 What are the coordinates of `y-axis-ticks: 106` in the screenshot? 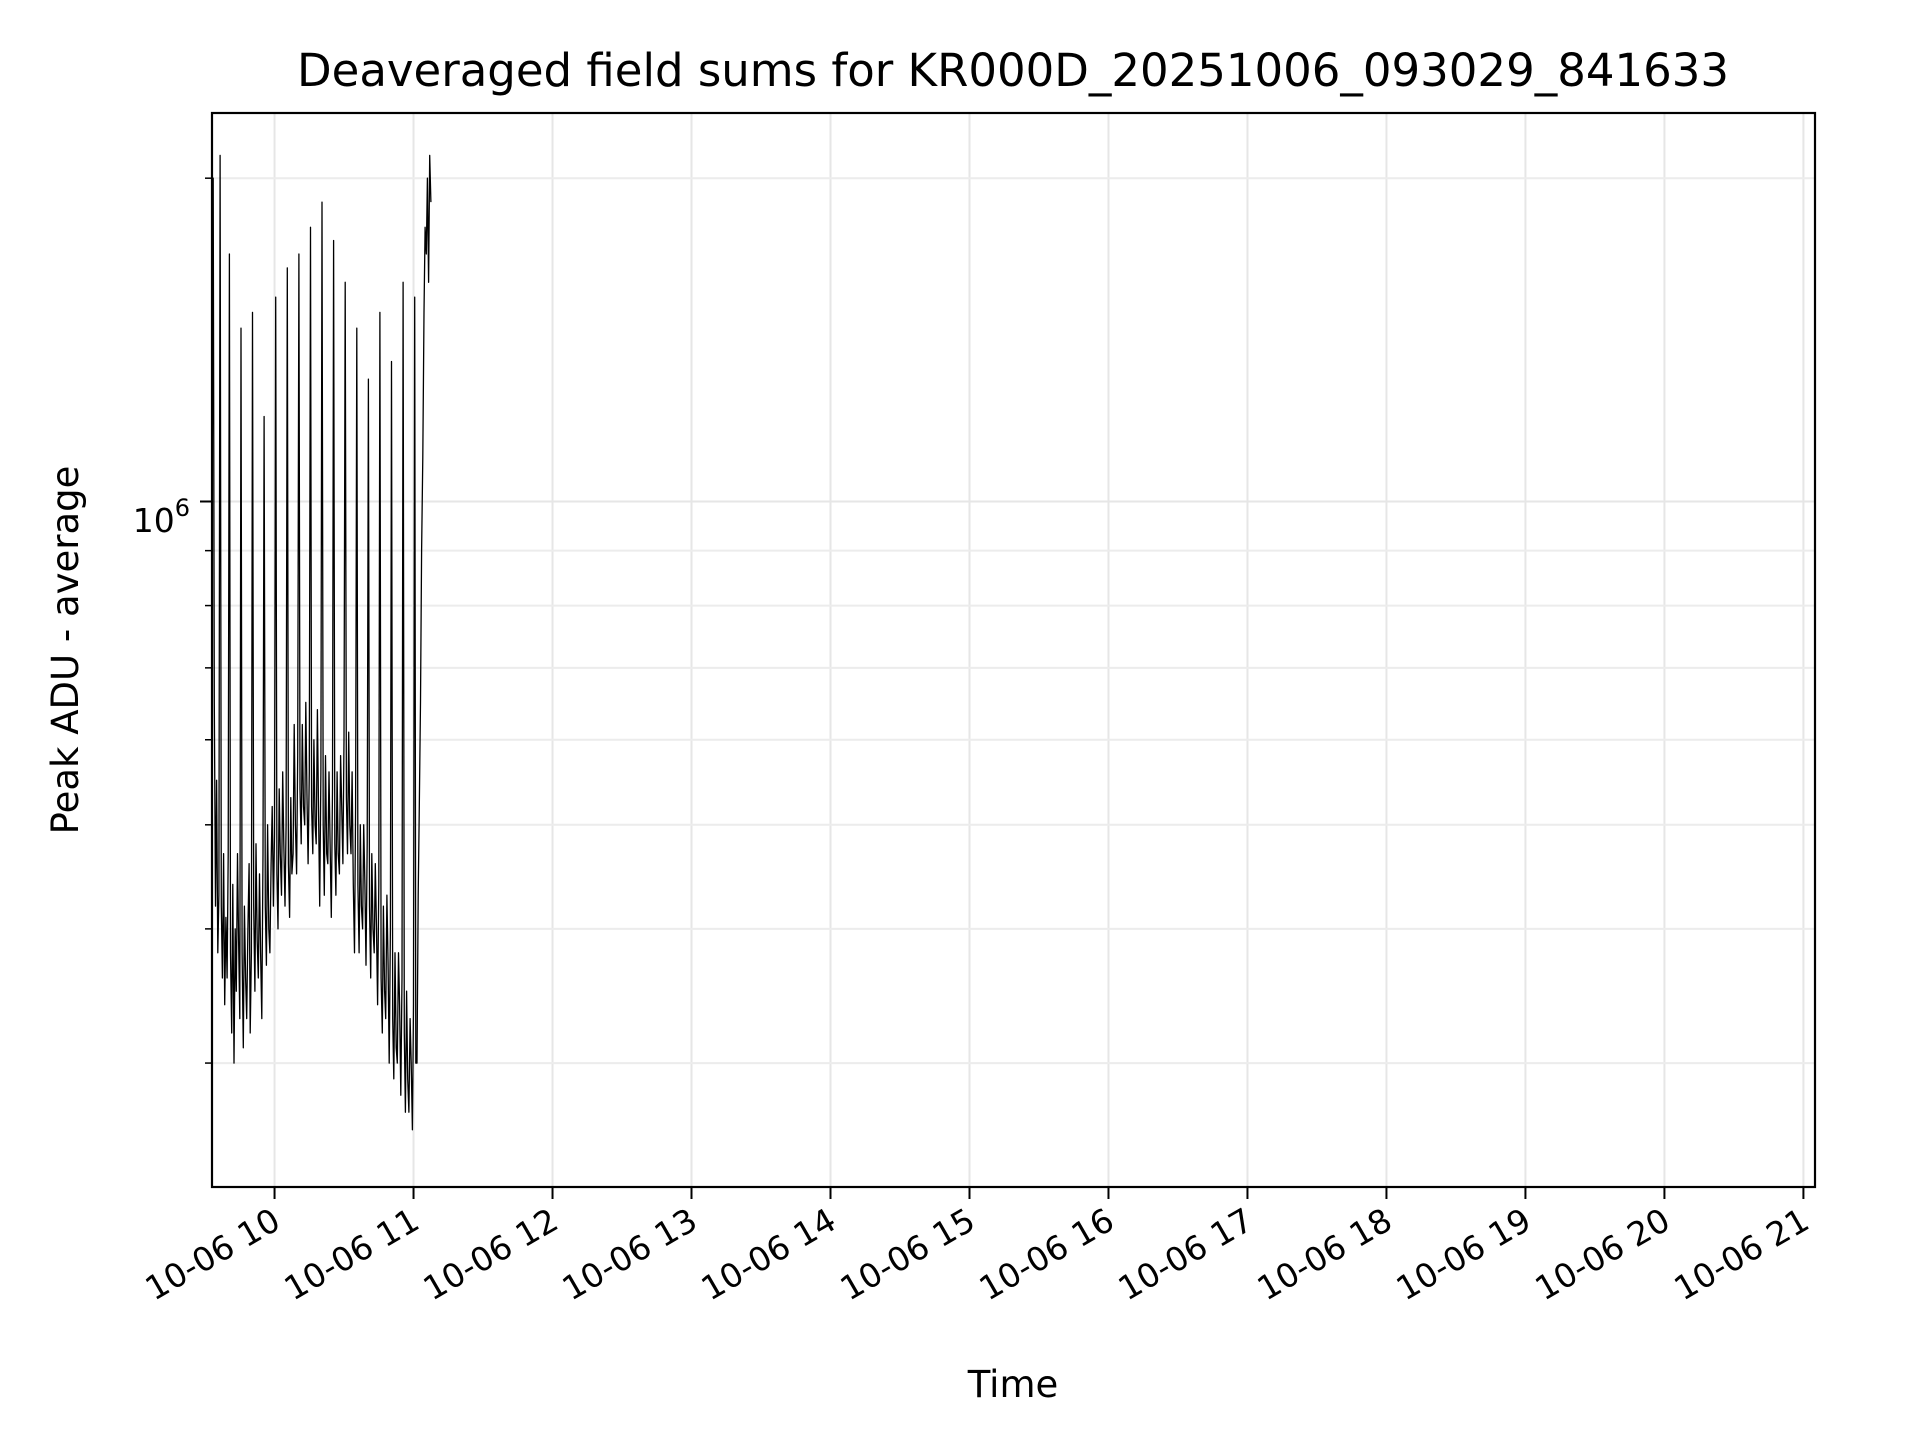 It's located at (172, 620).